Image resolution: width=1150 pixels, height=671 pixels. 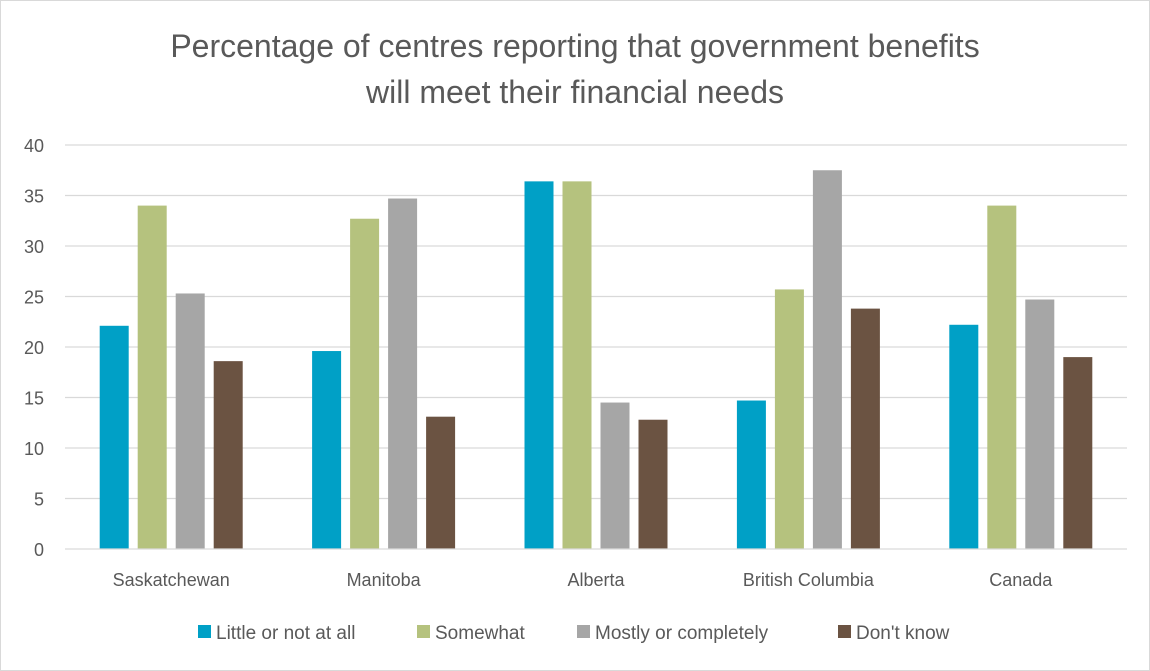 I want to click on chart-title-line-2: will meet their financial needs, so click(x=574, y=92).